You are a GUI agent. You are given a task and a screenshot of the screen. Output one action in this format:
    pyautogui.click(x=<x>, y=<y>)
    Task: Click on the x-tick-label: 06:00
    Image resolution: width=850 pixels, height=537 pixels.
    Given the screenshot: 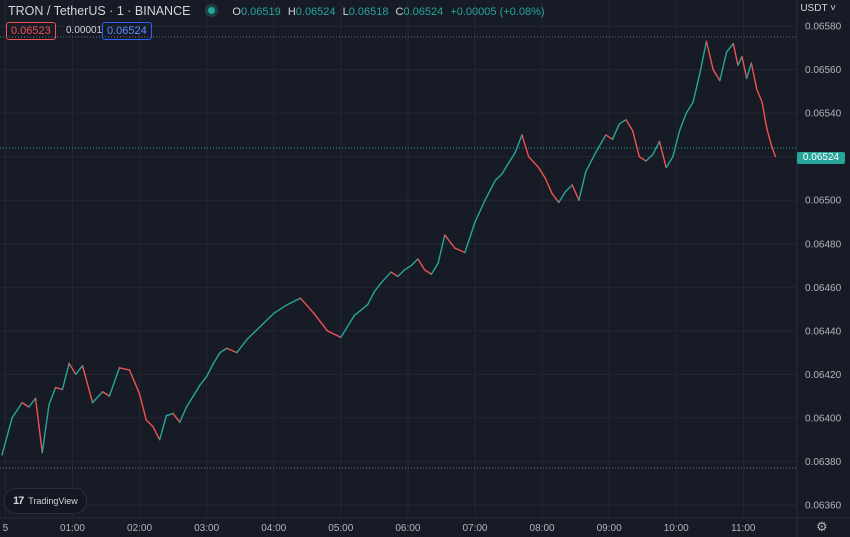 What is the action you would take?
    pyautogui.click(x=407, y=528)
    